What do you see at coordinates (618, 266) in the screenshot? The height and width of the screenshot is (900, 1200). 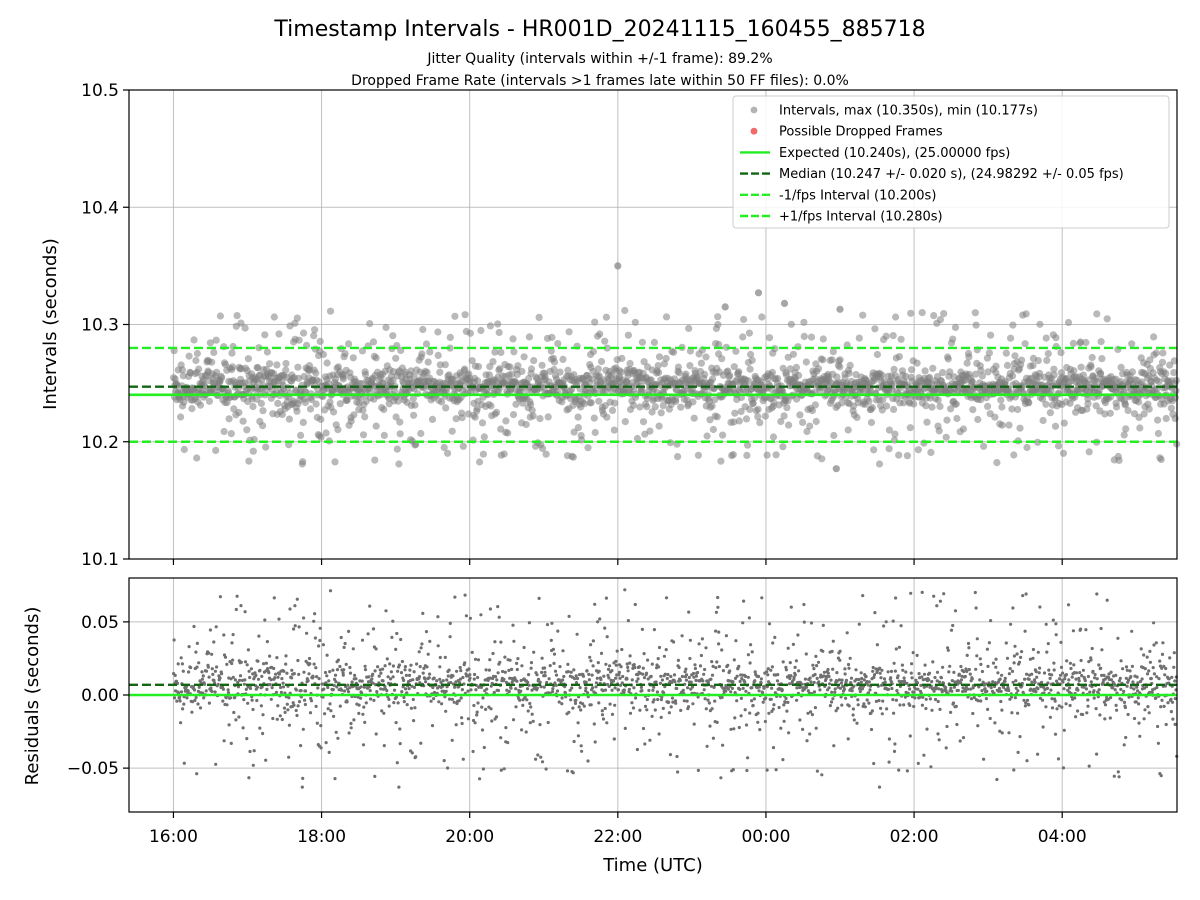 I see `interval-point-extreme` at bounding box center [618, 266].